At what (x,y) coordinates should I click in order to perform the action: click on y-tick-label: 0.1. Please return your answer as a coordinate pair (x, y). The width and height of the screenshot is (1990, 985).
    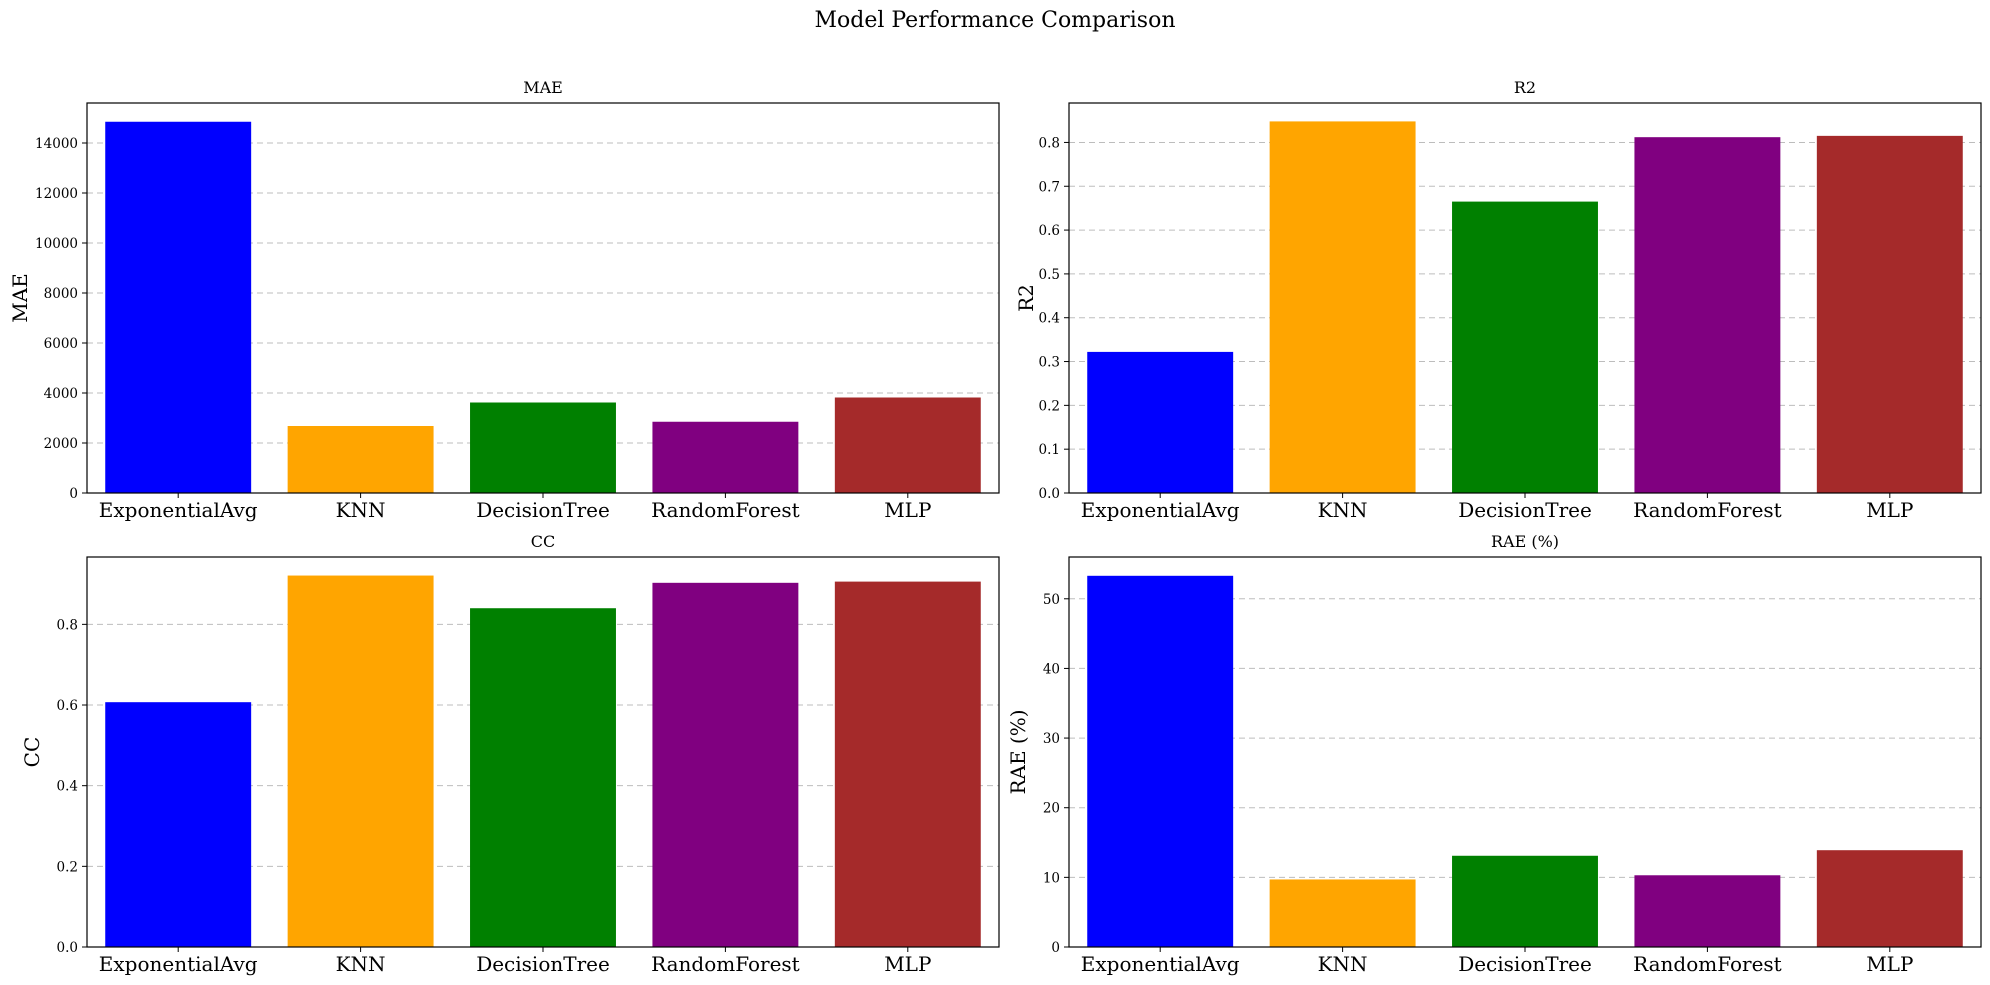
    Looking at the image, I should click on (1049, 450).